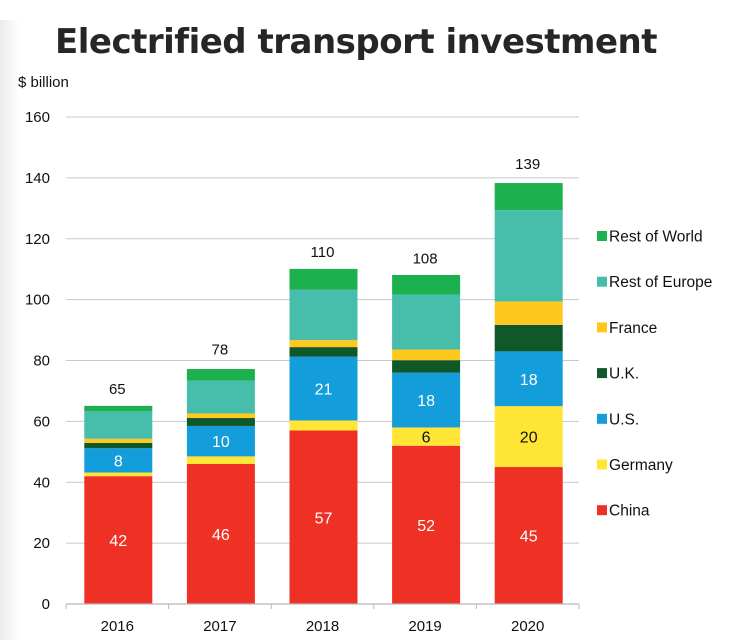 This screenshot has width=736, height=640. I want to click on bar-segment-germany-2016, so click(118, 474).